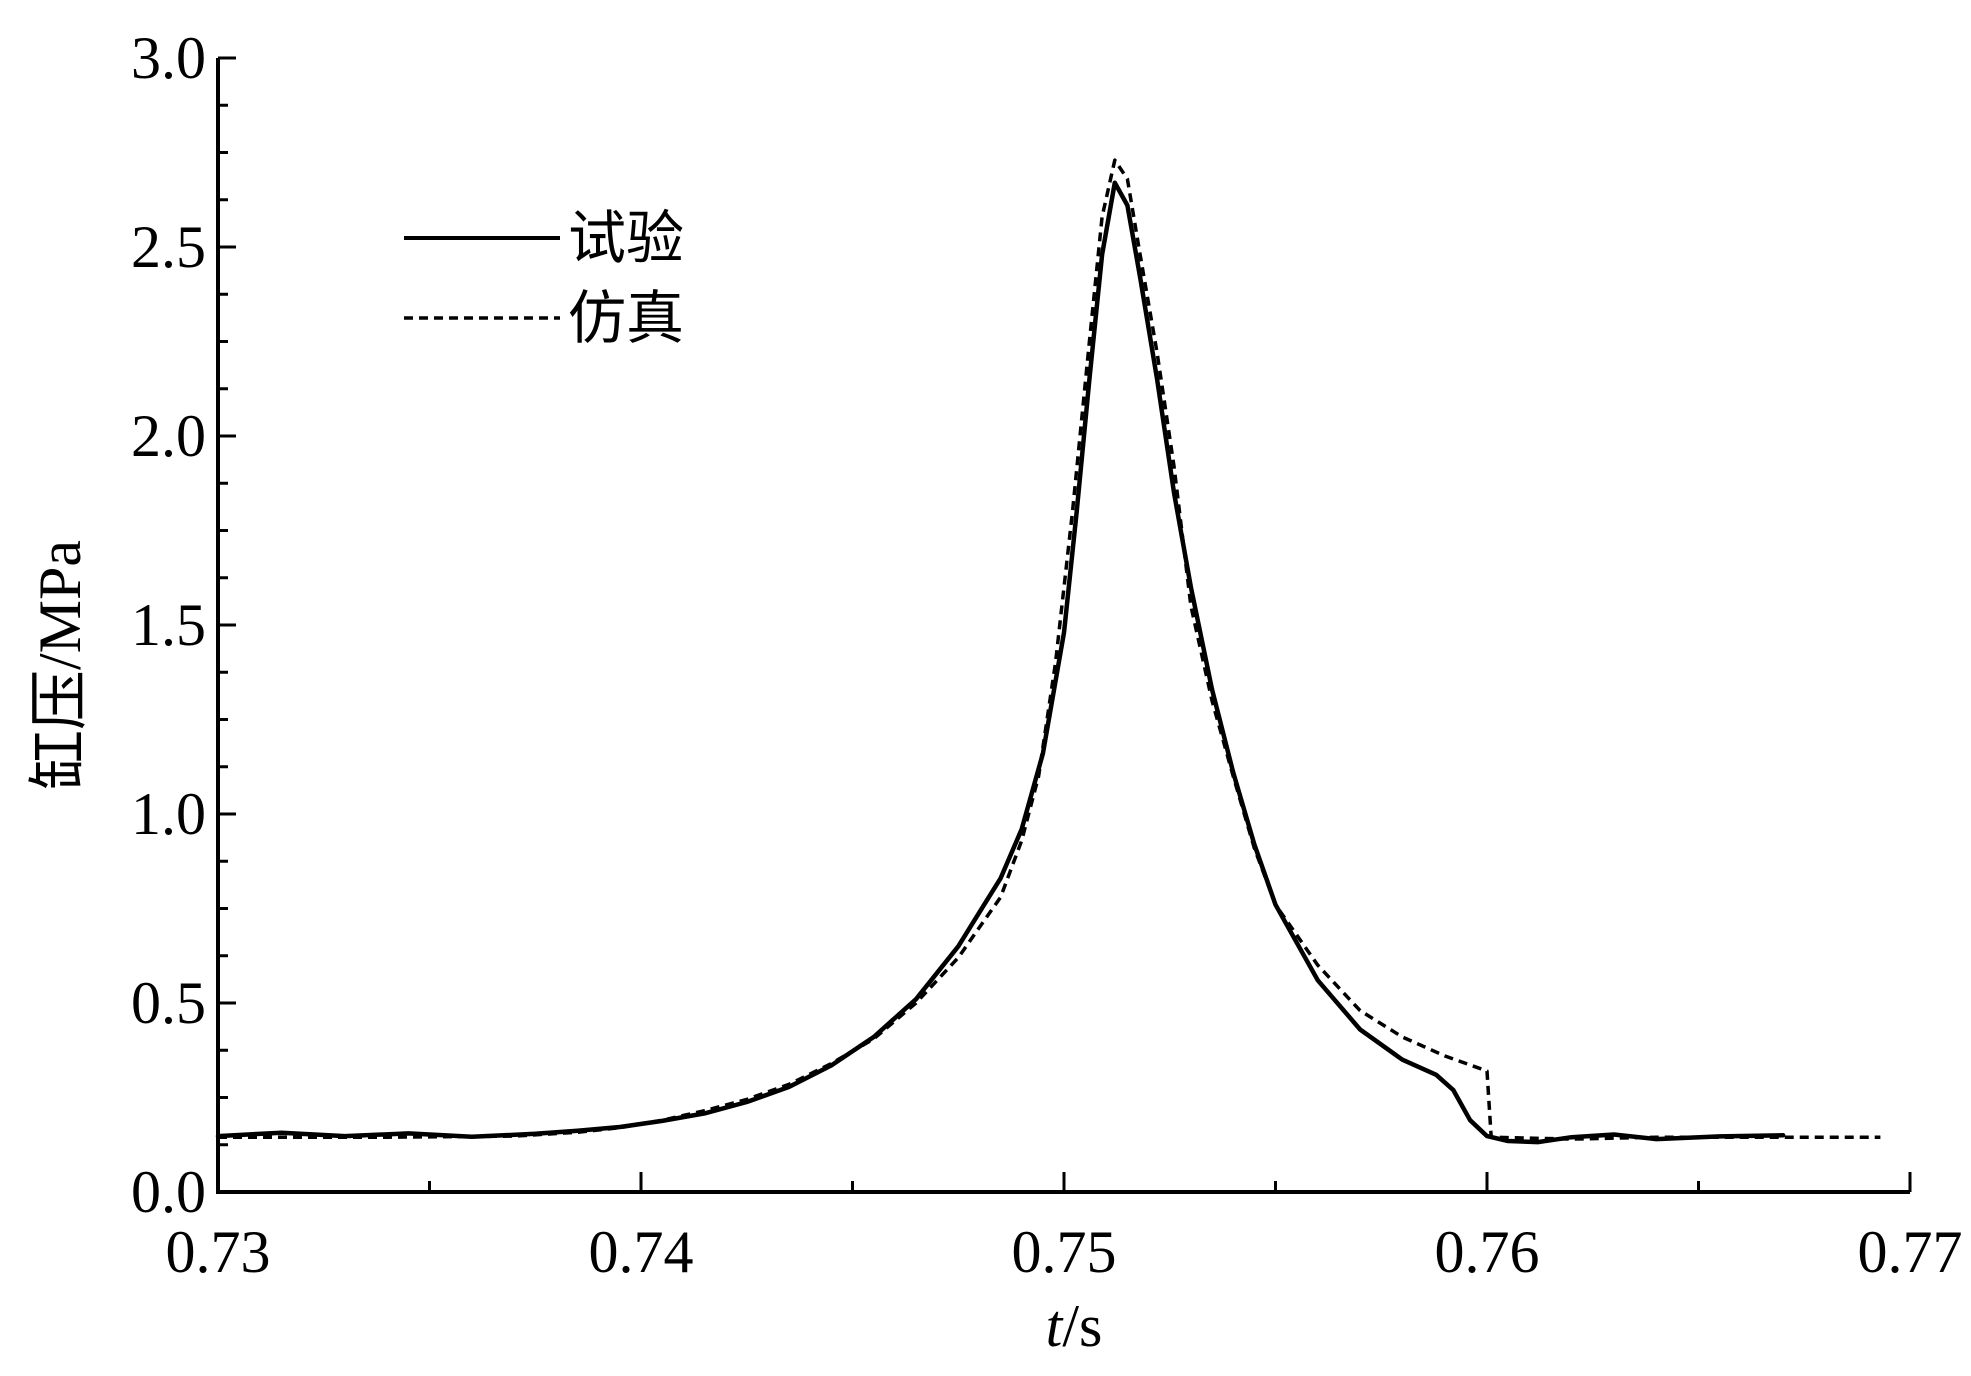  What do you see at coordinates (1064, 1252) in the screenshot?
I see `x-tick-label: 0.75` at bounding box center [1064, 1252].